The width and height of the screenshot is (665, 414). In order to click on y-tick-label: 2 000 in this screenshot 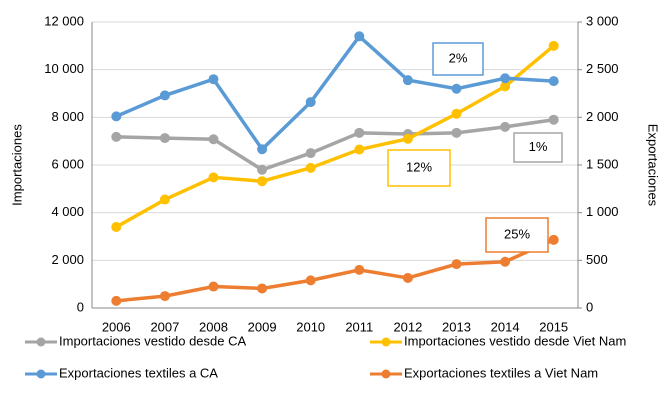, I will do `click(67, 259)`.